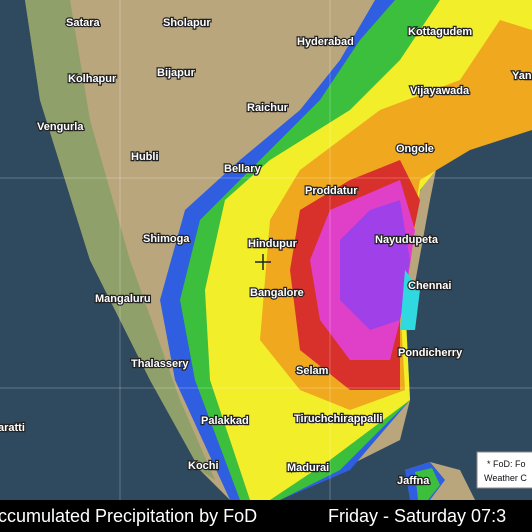 The image size is (532, 532). What do you see at coordinates (308, 468) in the screenshot?
I see `city-label: Madurai` at bounding box center [308, 468].